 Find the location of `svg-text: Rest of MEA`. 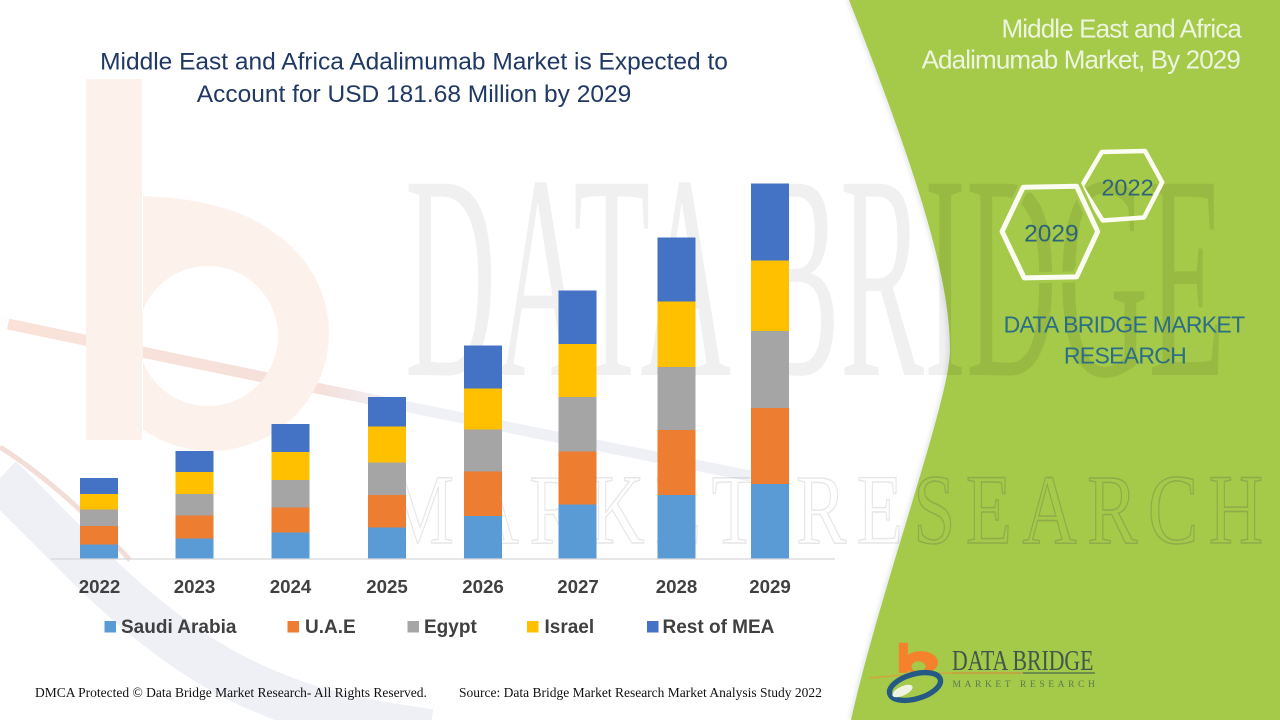

svg-text: Rest of MEA is located at coordinates (719, 627).